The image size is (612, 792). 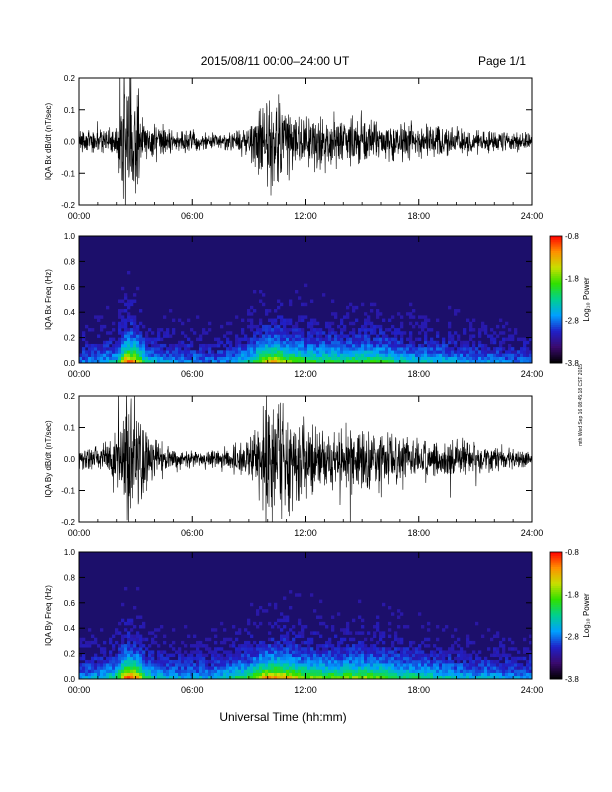 What do you see at coordinates (275, 61) in the screenshot?
I see `page-title: 2015/08/11 00:00–24:00 UT` at bounding box center [275, 61].